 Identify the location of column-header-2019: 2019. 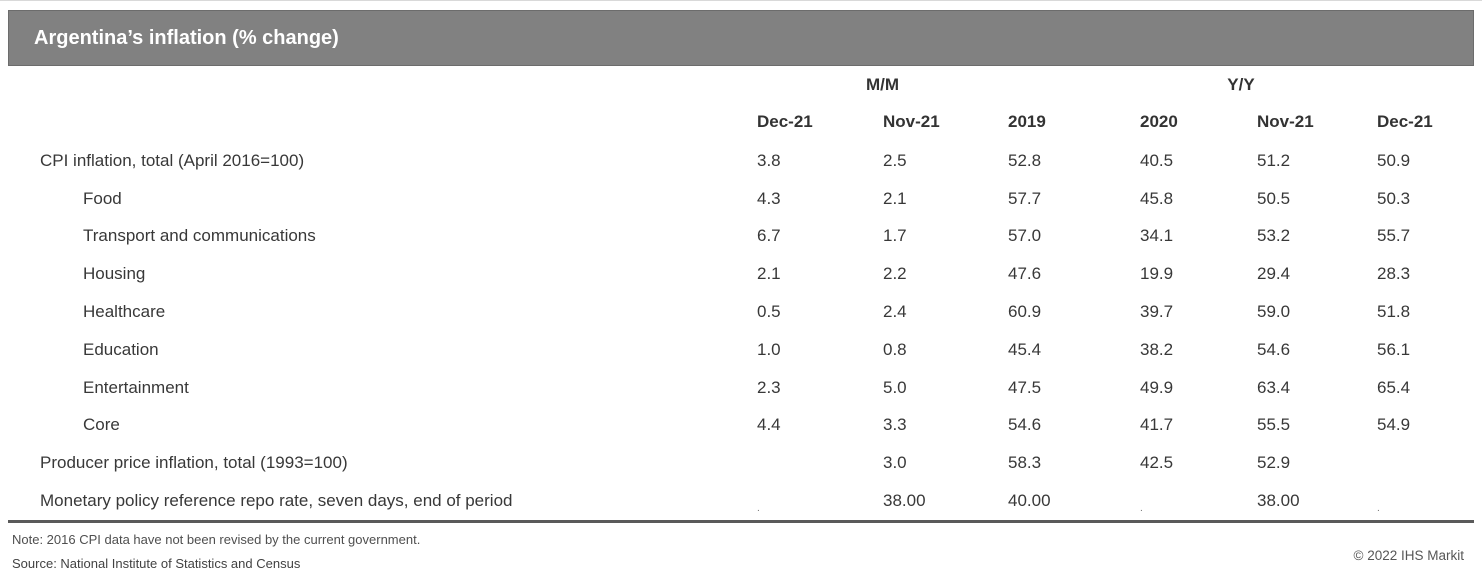
(1027, 121).